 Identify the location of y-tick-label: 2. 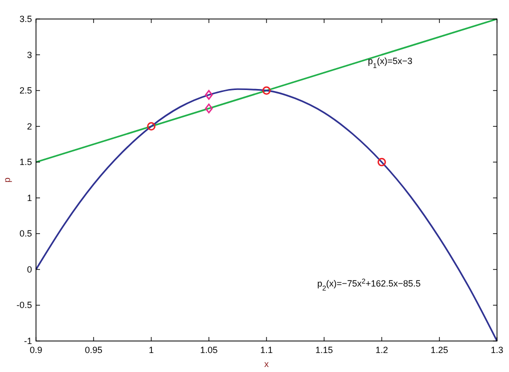
(29, 126).